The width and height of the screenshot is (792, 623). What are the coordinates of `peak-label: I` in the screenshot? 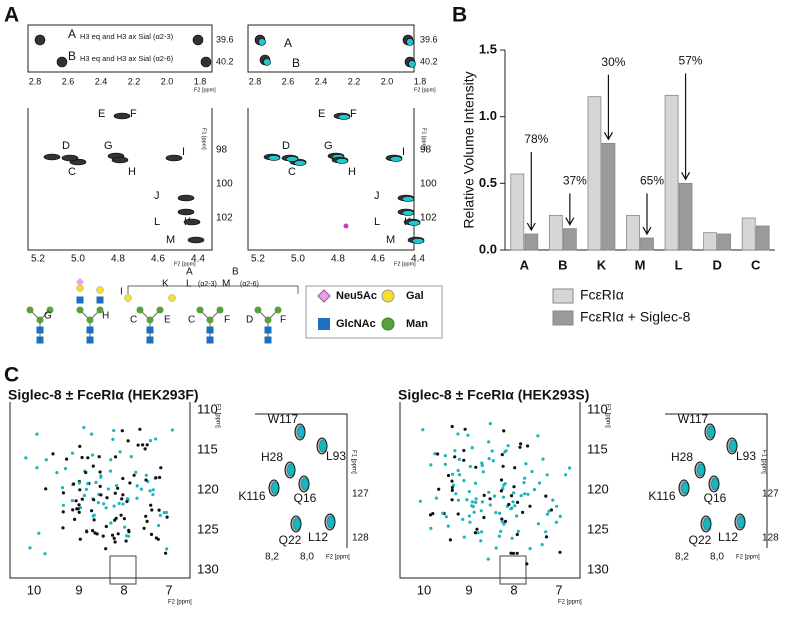 It's located at (183, 152).